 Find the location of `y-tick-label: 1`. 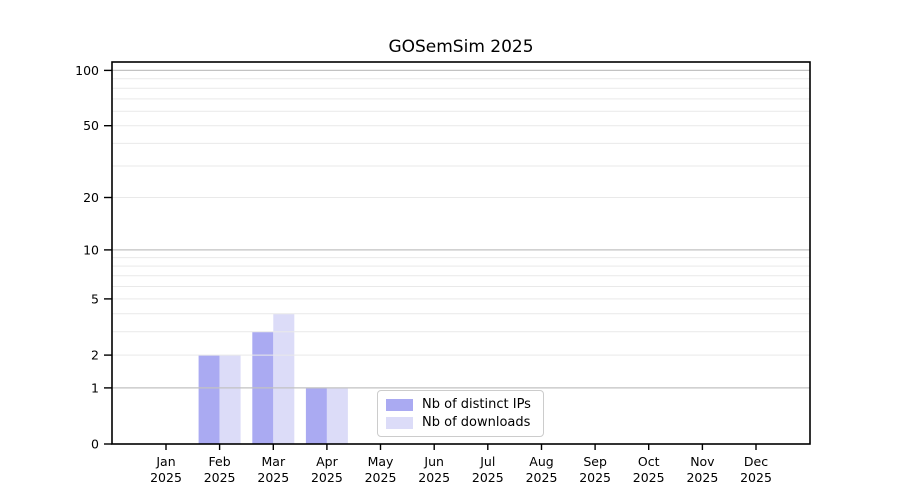

y-tick-label: 1 is located at coordinates (95, 387).